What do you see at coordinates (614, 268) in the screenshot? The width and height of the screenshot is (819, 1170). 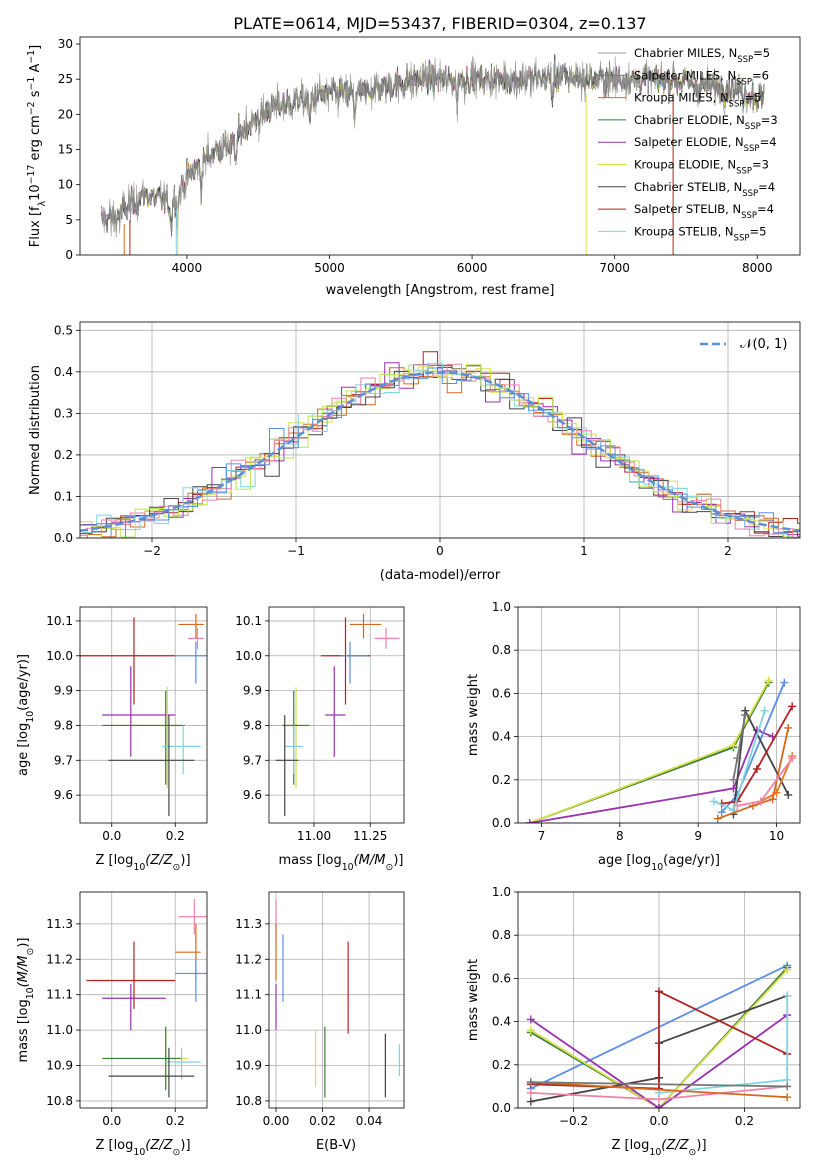 I see `spectrum-x-tick-label: 7000` at bounding box center [614, 268].